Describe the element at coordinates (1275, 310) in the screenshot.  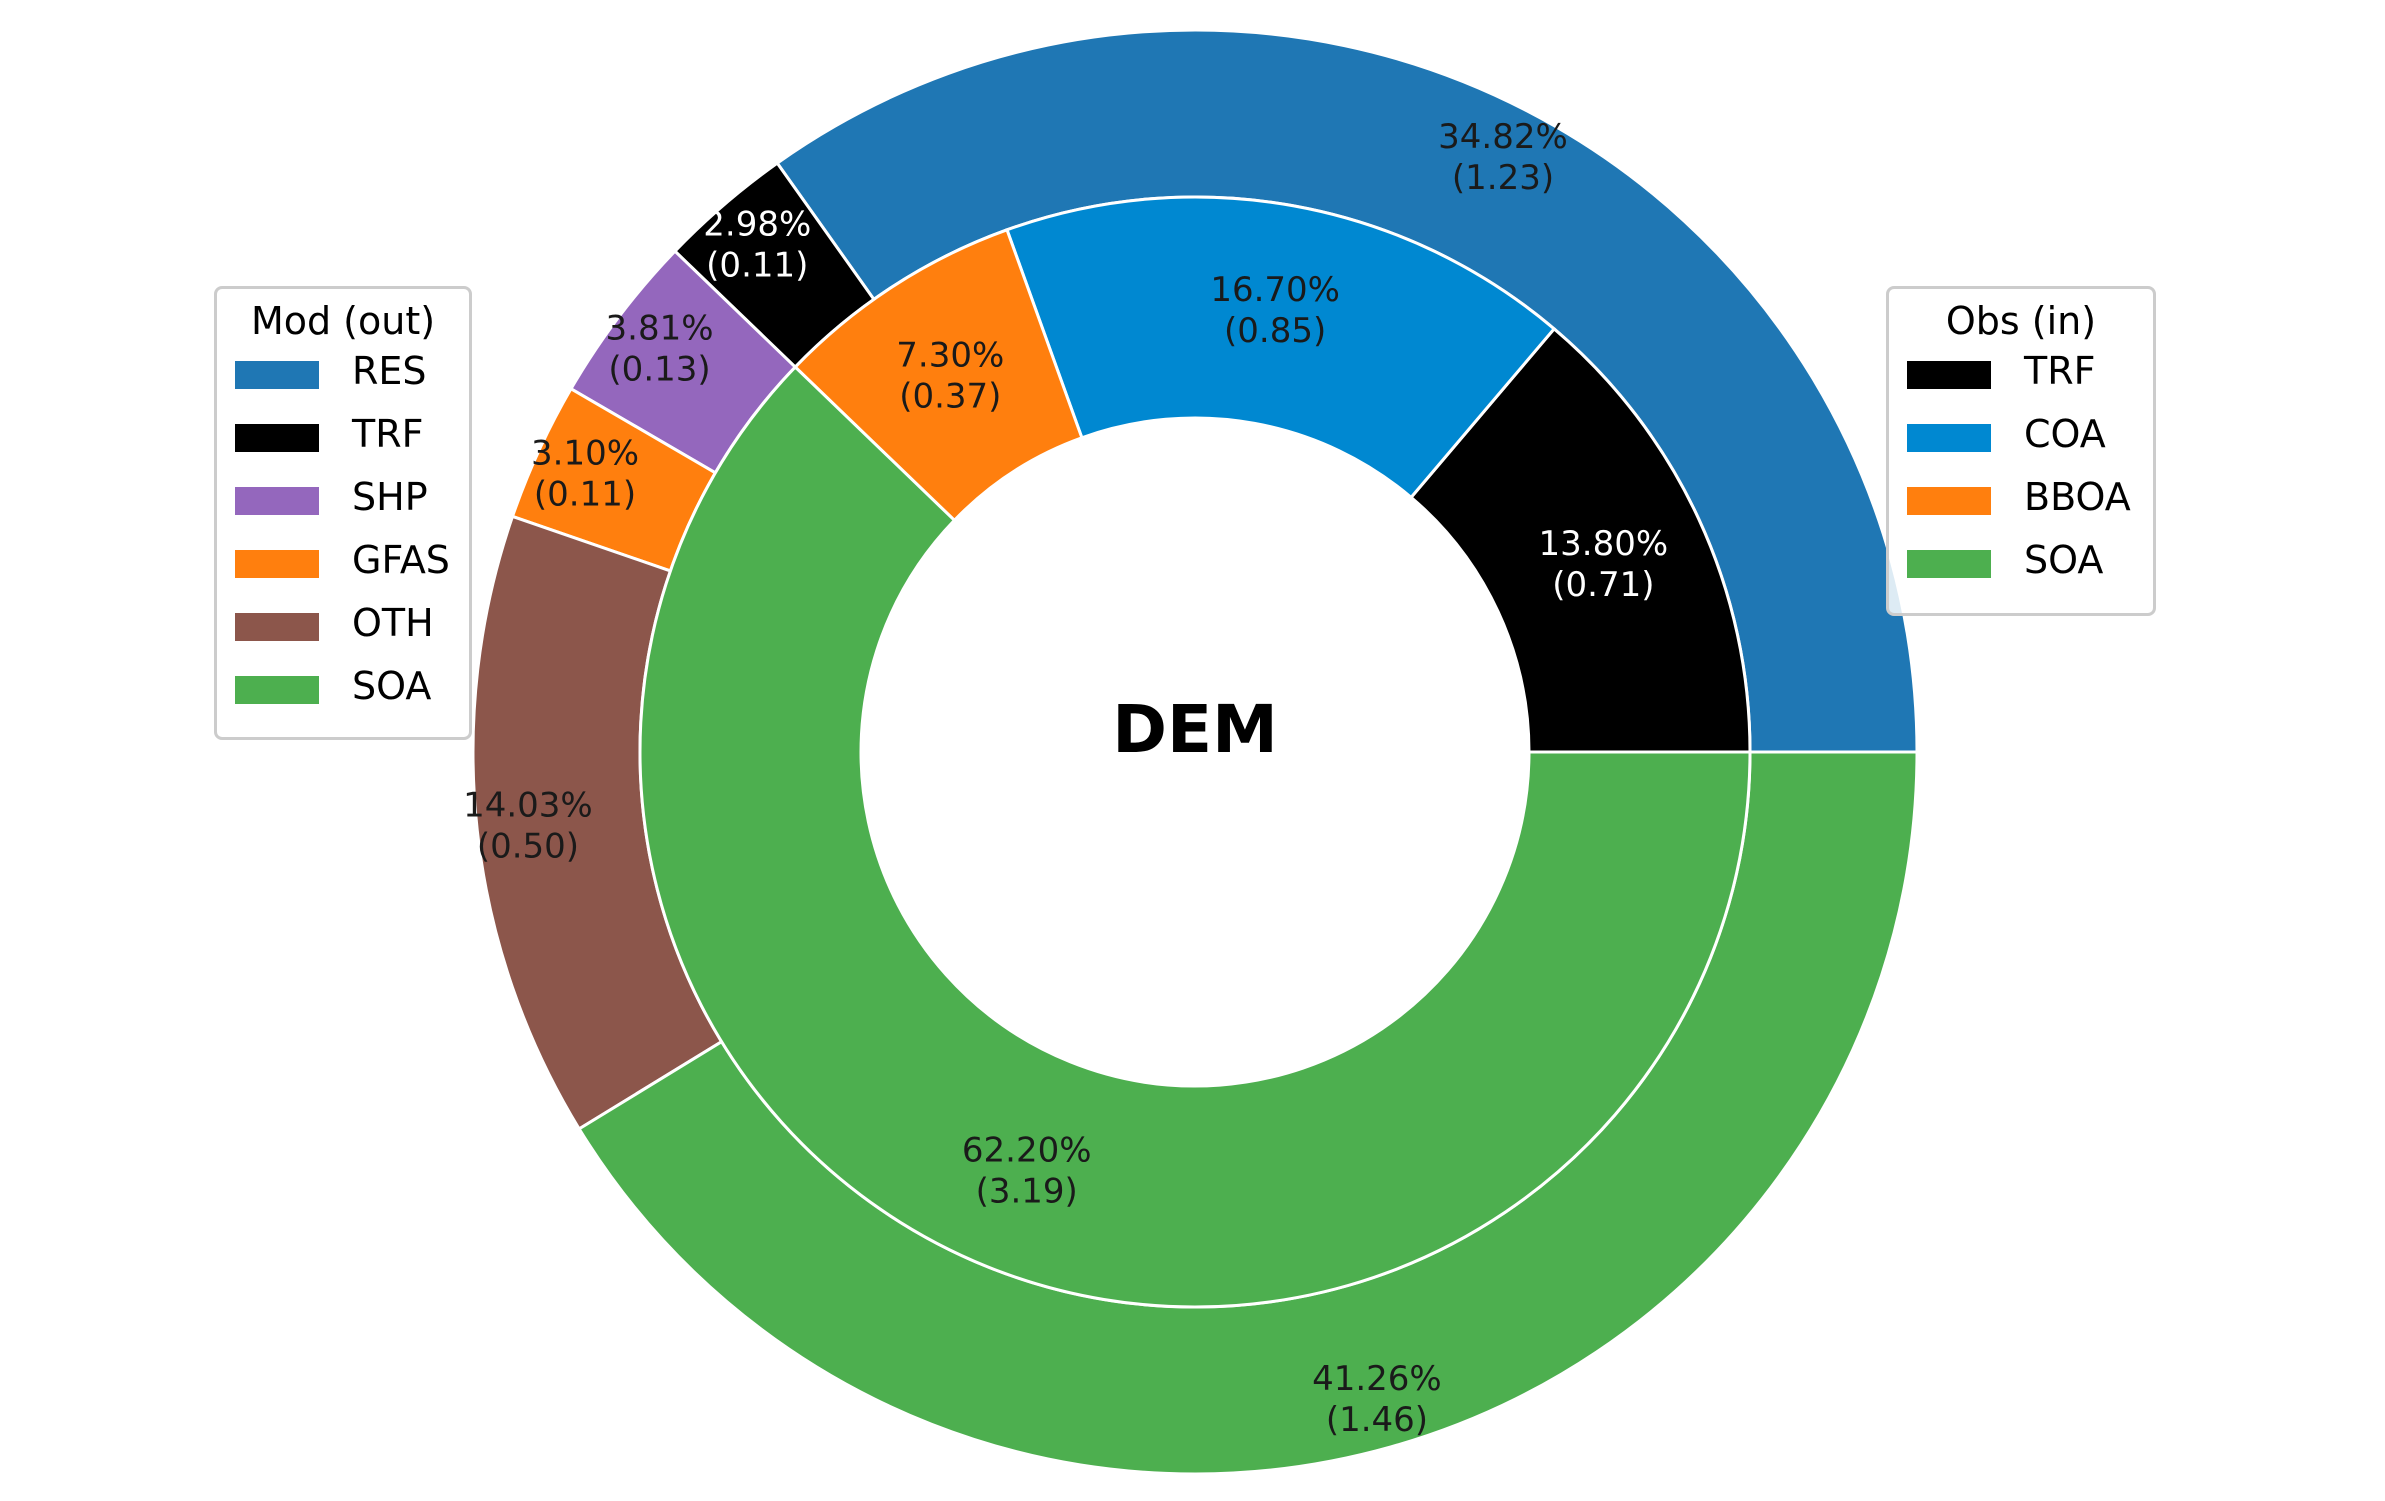
I see `inner-label-coa: 16.70% (0.85)` at that location.